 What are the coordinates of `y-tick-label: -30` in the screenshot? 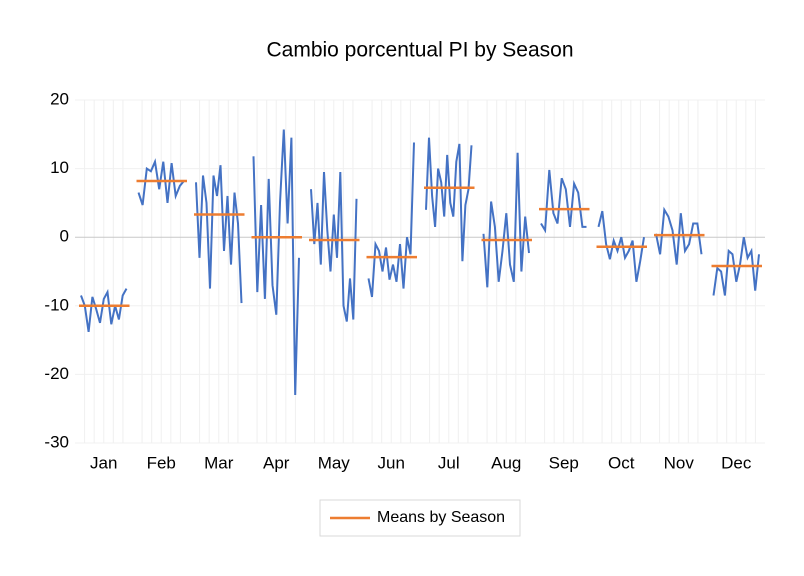 It's located at (56, 441).